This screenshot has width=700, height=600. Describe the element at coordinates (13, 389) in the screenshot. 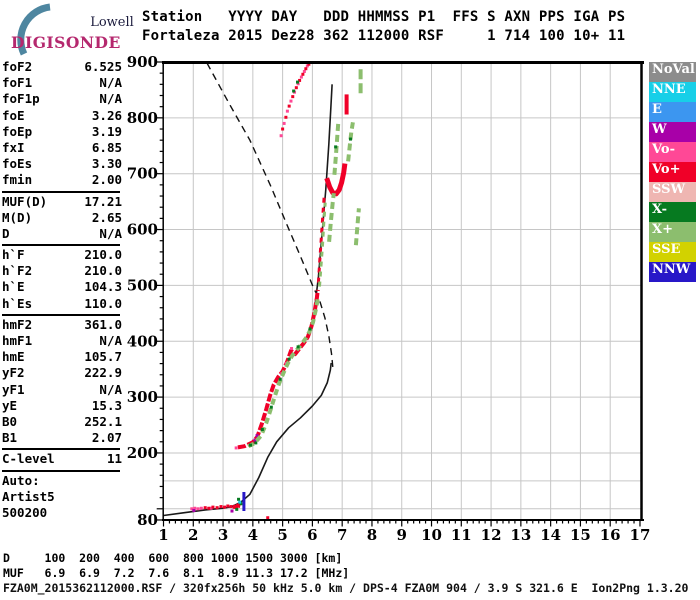

I see `param-label: yF1` at that location.